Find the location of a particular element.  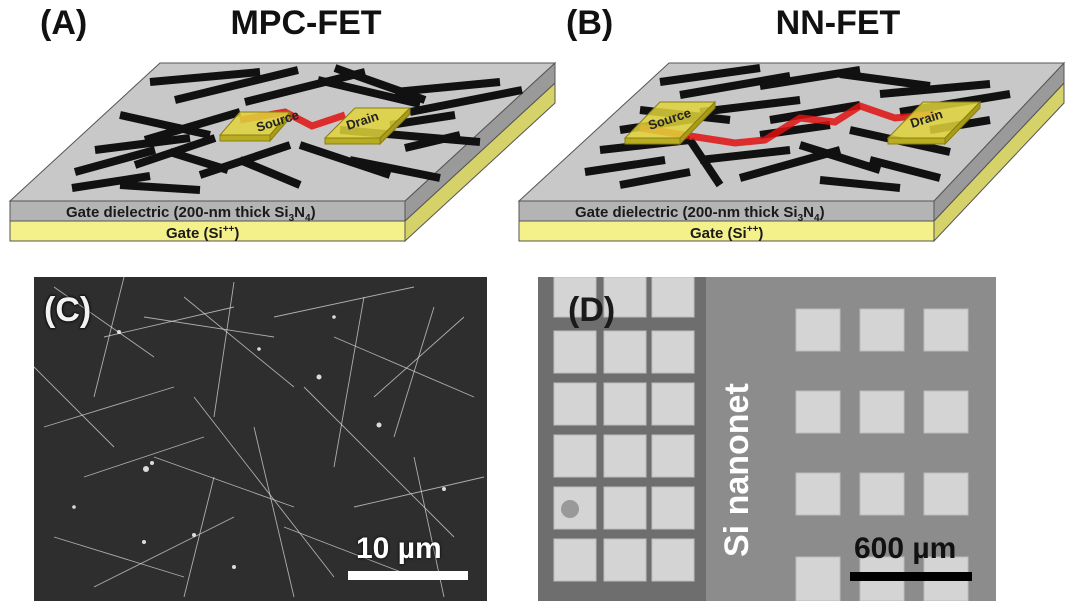

source-electrode-a is located at coordinates (255, 126).